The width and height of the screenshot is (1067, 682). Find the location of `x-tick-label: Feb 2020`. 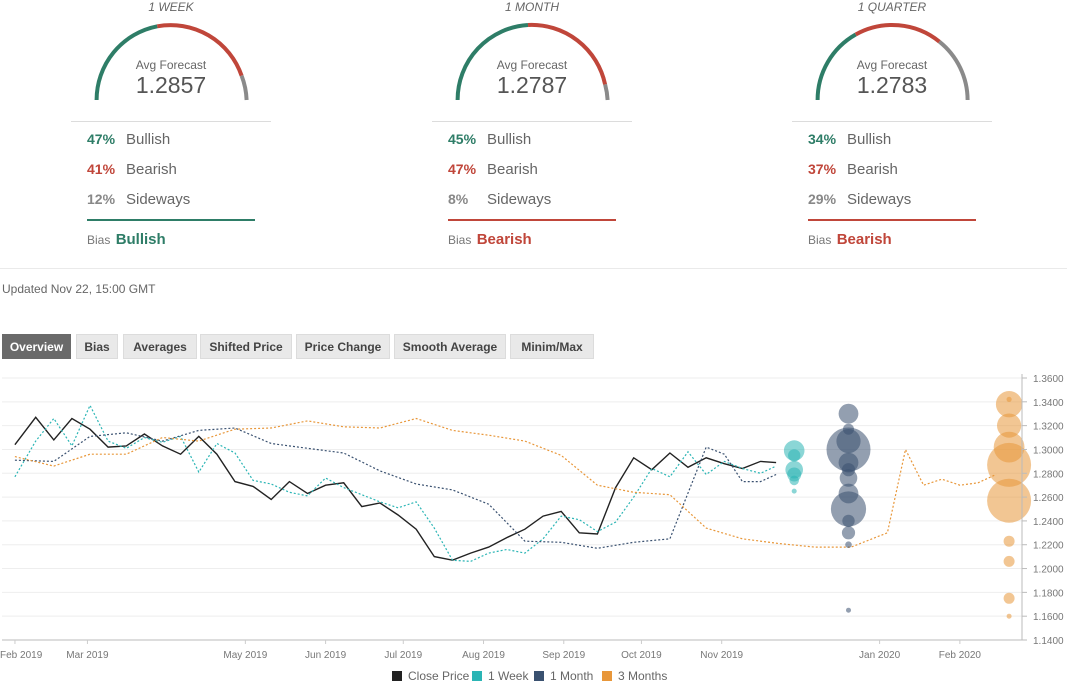

x-tick-label: Feb 2020 is located at coordinates (960, 655).